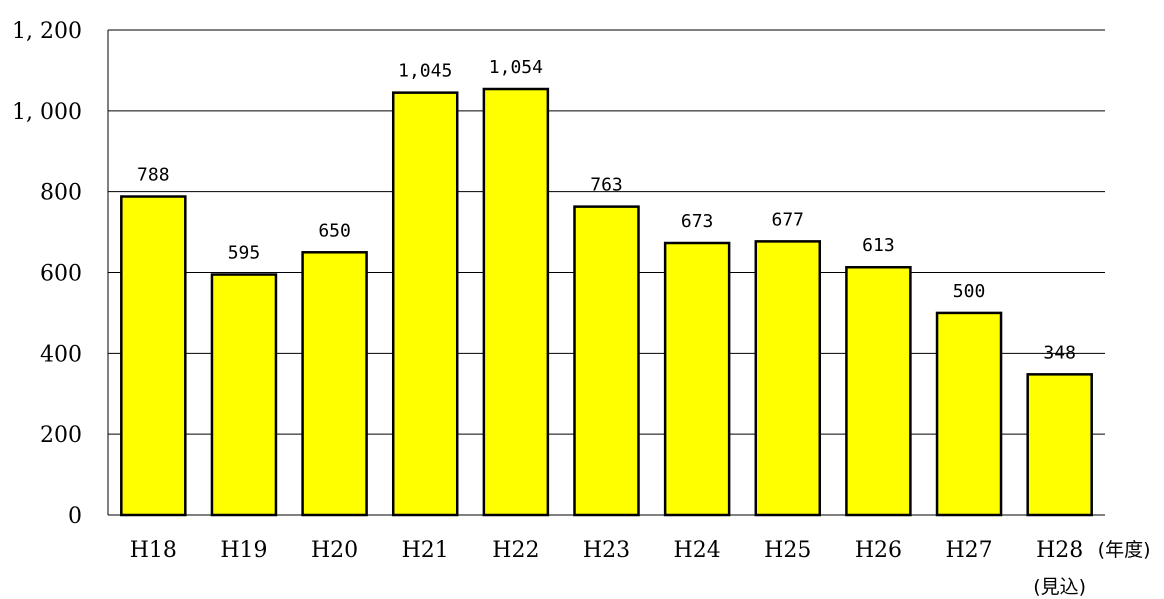 This screenshot has width=1164, height=599. Describe the element at coordinates (153, 175) in the screenshot. I see `data-label: 788` at that location.